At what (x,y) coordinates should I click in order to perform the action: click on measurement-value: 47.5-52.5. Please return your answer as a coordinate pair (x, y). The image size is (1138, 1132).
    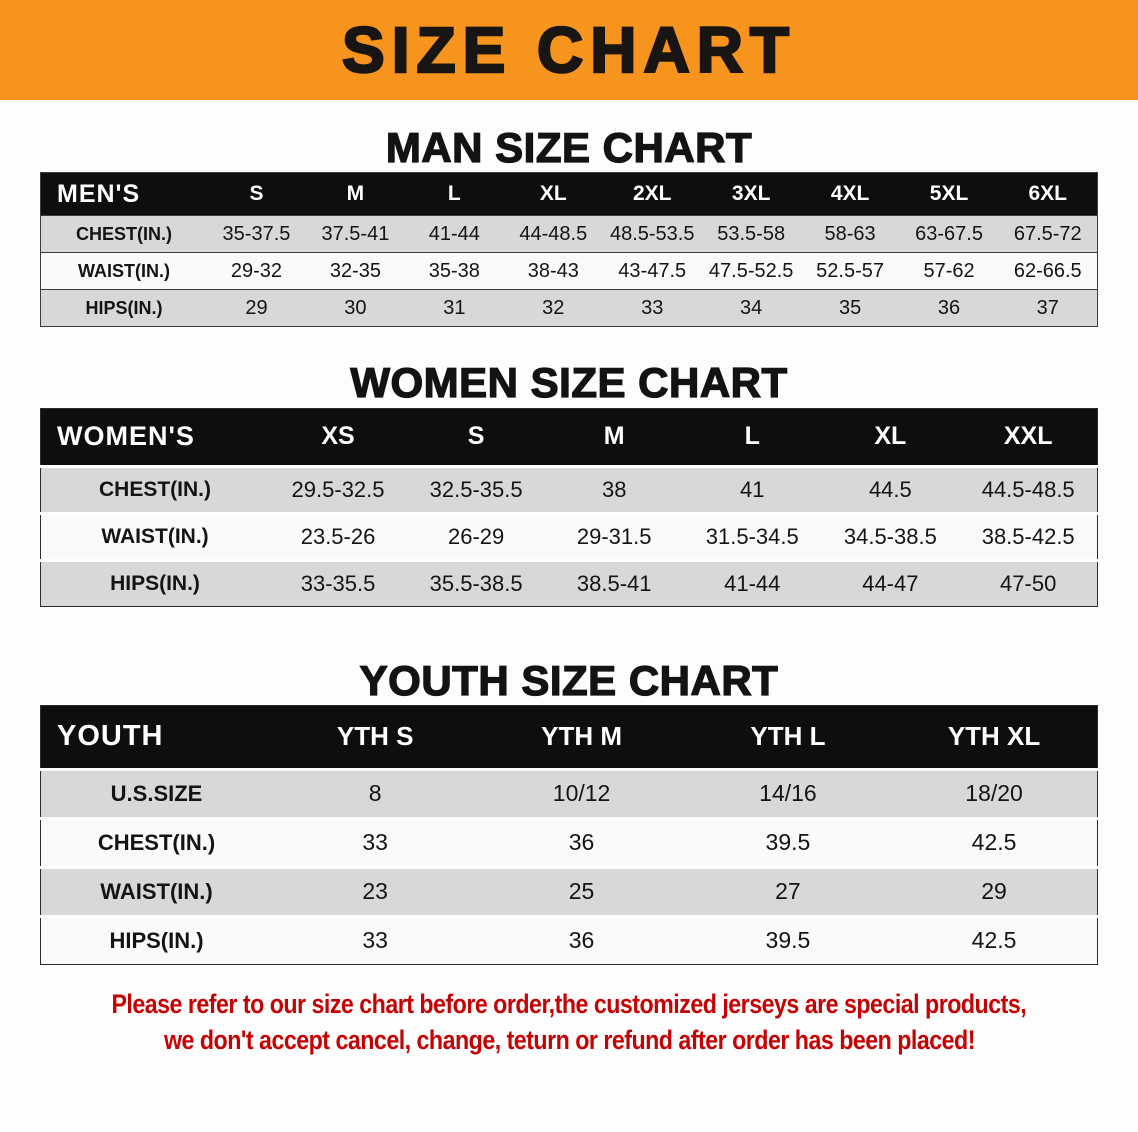
    Looking at the image, I should click on (751, 271).